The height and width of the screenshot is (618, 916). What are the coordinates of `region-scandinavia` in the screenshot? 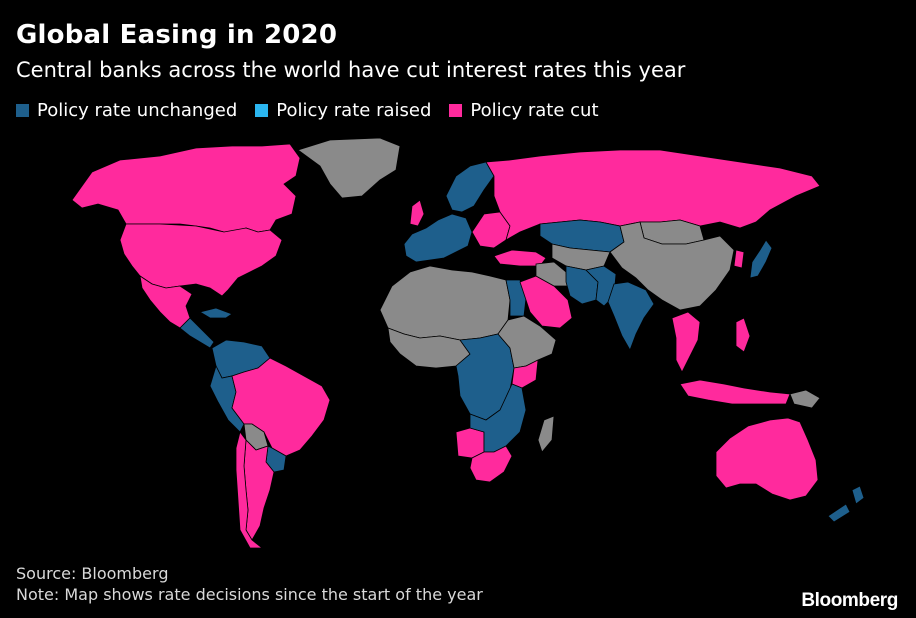 It's located at (470, 187).